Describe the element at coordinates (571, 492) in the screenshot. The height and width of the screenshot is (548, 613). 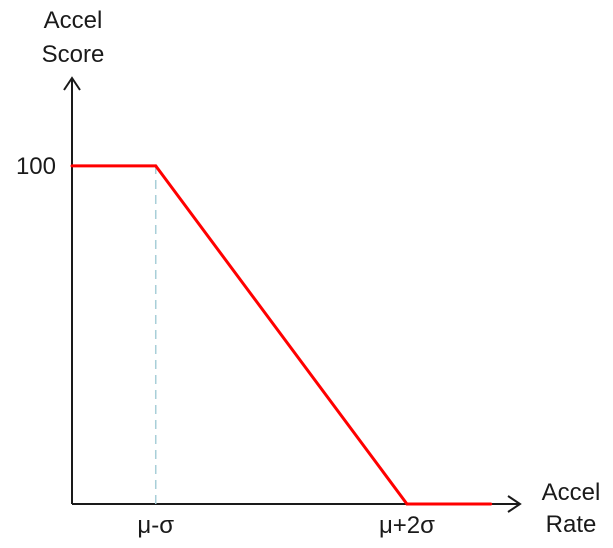
I see `x-axis-label-line-1: Accel` at that location.